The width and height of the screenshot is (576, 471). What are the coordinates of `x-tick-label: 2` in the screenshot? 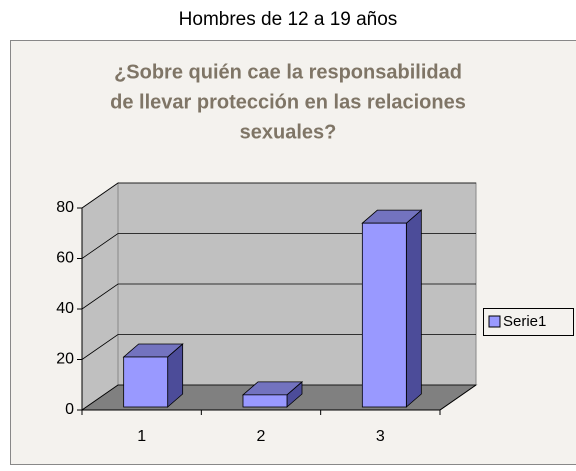 It's located at (261, 436).